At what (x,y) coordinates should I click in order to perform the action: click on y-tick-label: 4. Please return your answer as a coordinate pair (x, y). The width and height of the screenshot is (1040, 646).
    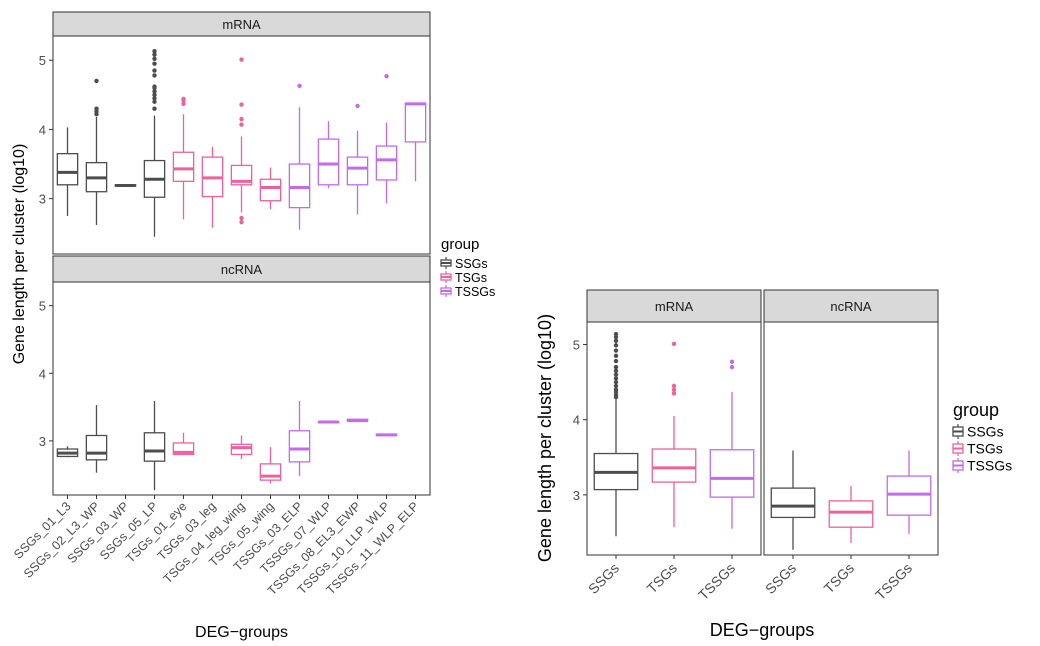
    Looking at the image, I should click on (42, 129).